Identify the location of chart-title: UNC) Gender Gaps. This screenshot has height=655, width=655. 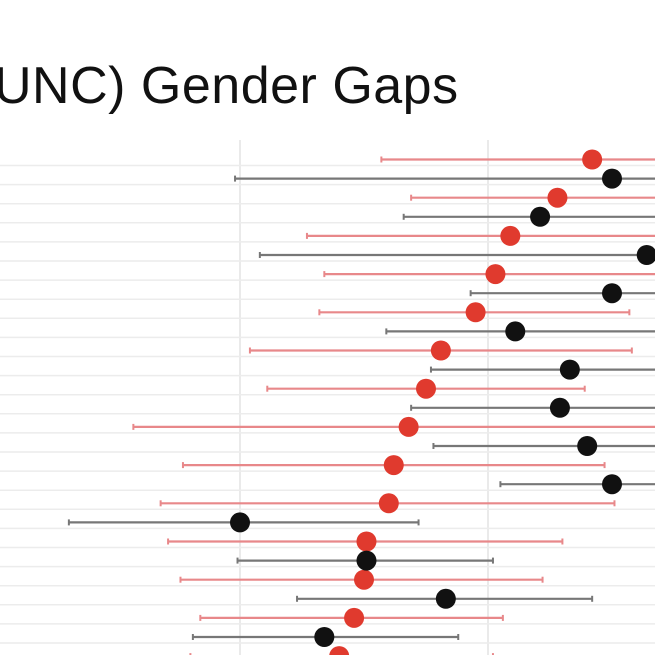
(229, 86).